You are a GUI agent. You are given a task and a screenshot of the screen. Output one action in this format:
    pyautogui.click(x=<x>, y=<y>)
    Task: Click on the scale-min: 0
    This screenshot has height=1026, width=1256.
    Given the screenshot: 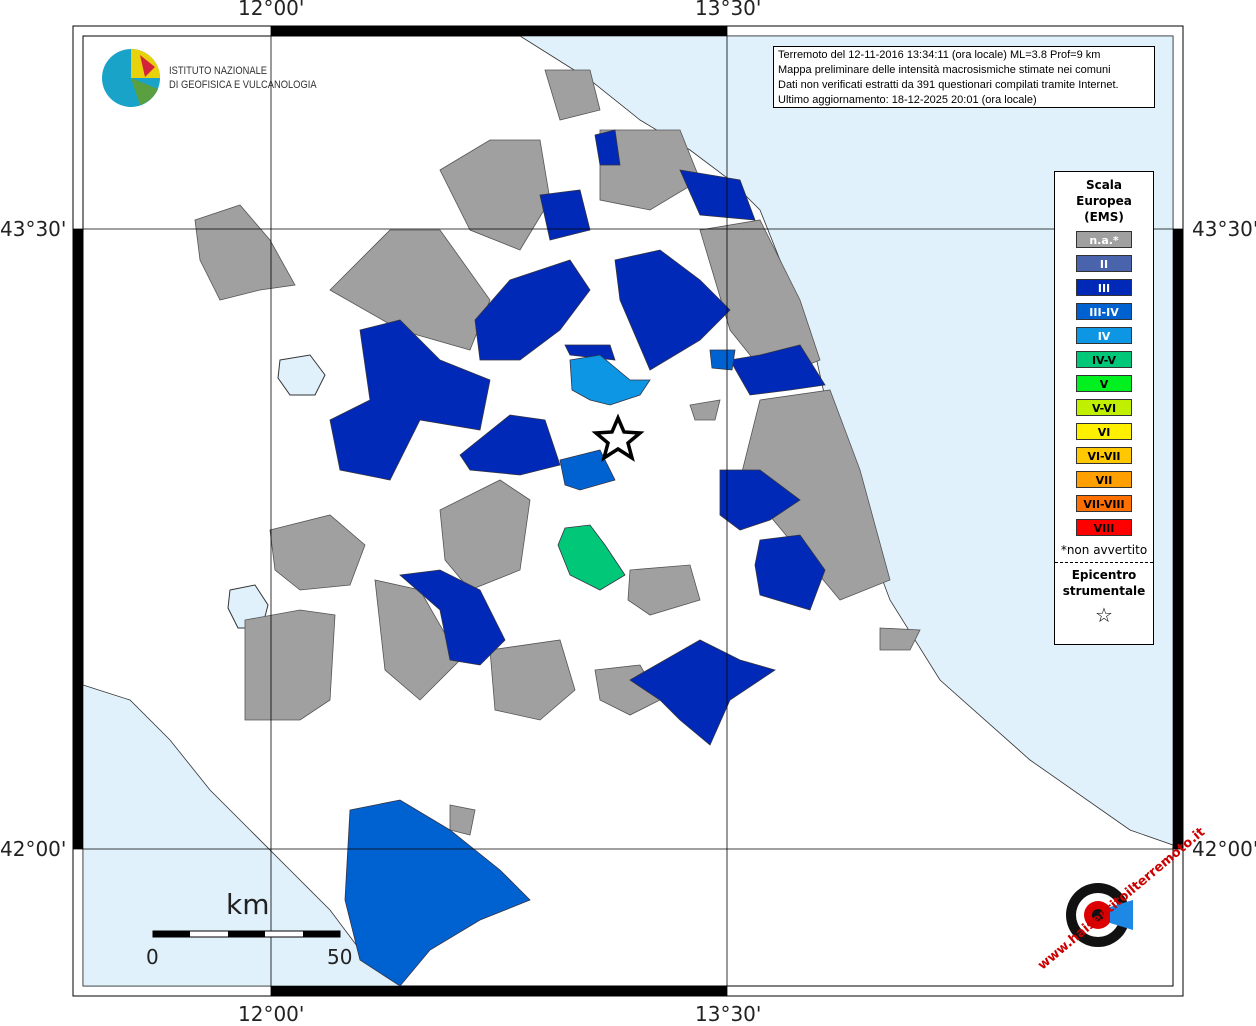 What is the action you would take?
    pyautogui.click(x=152, y=957)
    